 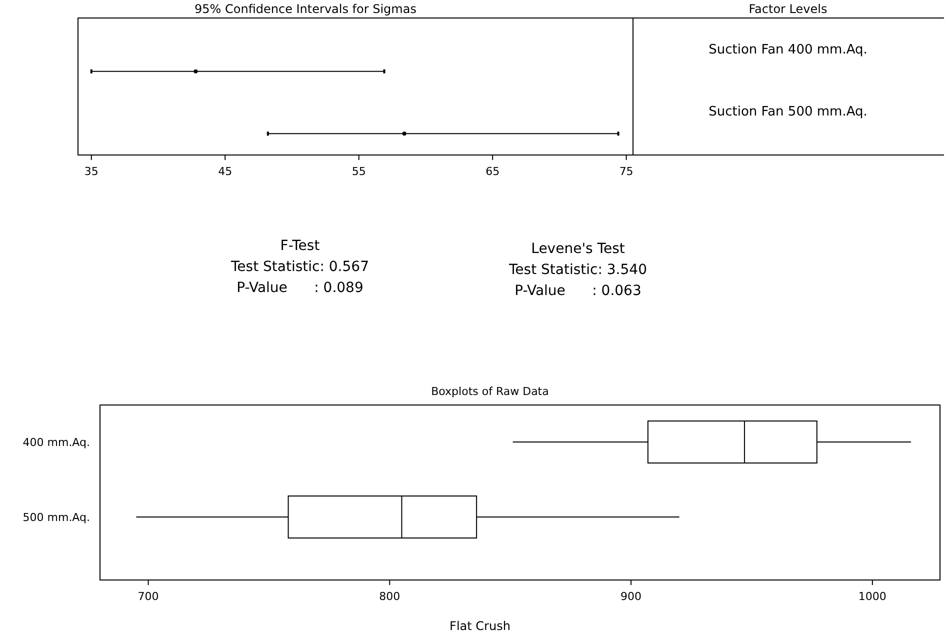 I want to click on chart-title: Boxplots of Raw Data, so click(x=490, y=391).